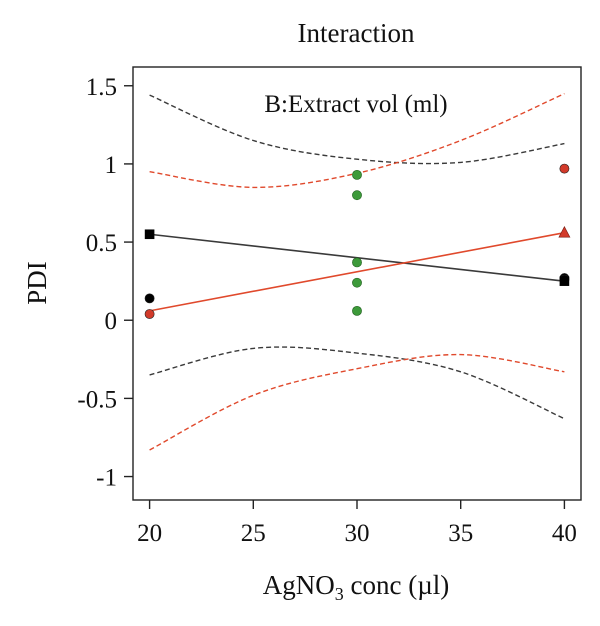 The width and height of the screenshot is (600, 626). I want to click on legend-title: B:Extract vol (ml), so click(355, 104).